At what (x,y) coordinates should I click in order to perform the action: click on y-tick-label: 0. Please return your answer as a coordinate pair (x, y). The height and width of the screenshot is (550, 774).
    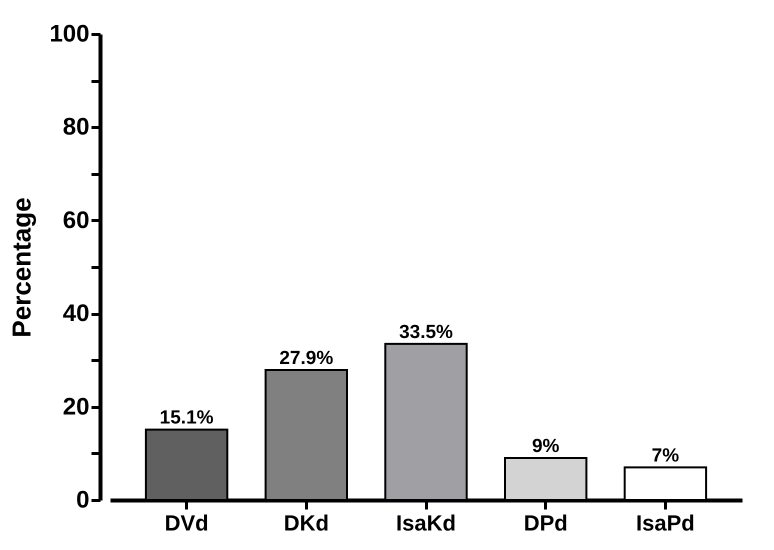
    Looking at the image, I should click on (83, 500).